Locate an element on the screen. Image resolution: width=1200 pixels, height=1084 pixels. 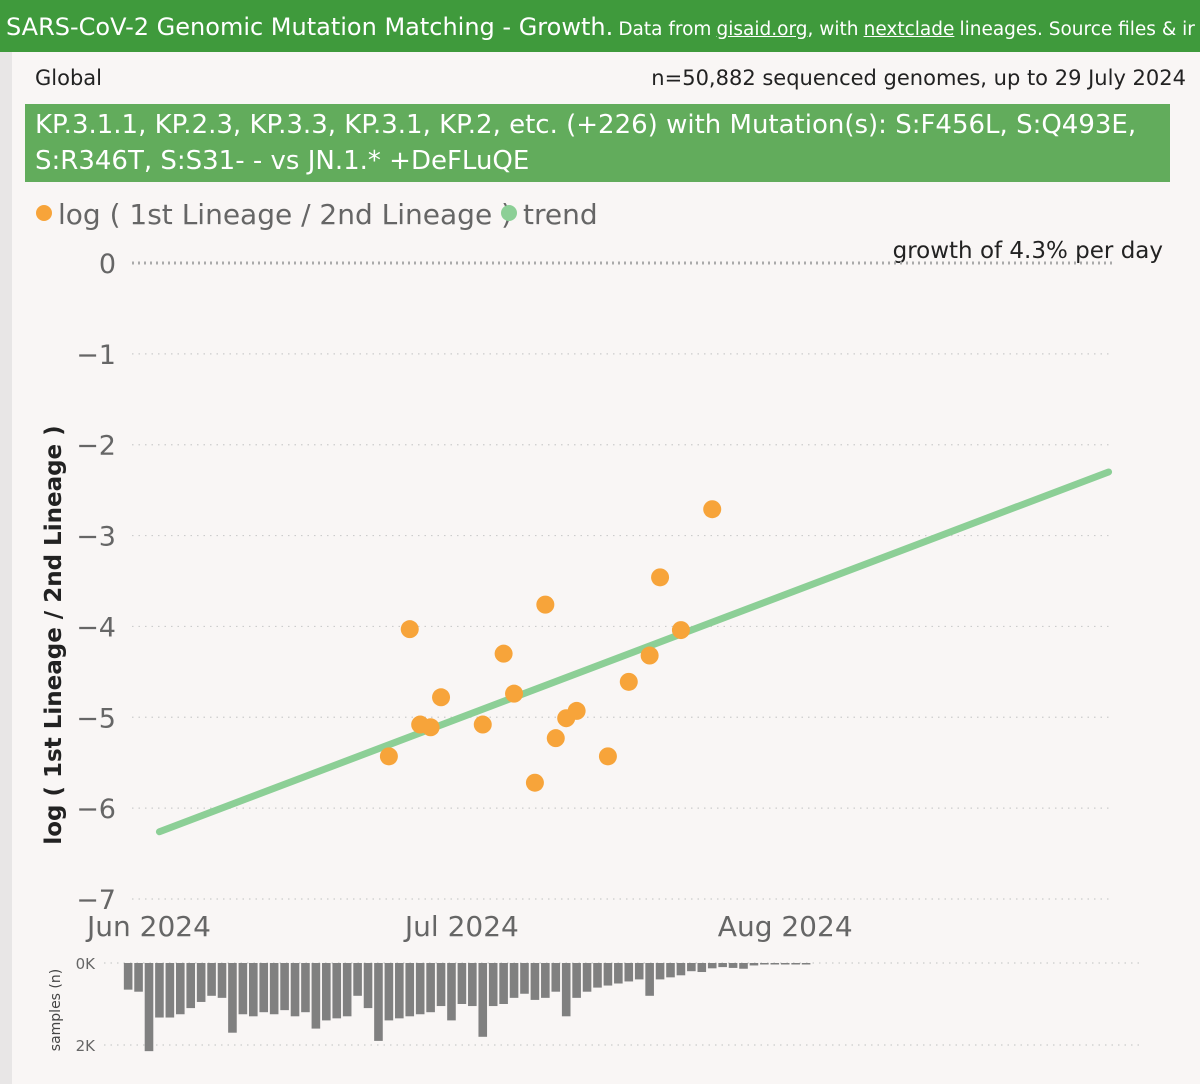
samples-axis-label: samples (n) is located at coordinates (56, 1010).